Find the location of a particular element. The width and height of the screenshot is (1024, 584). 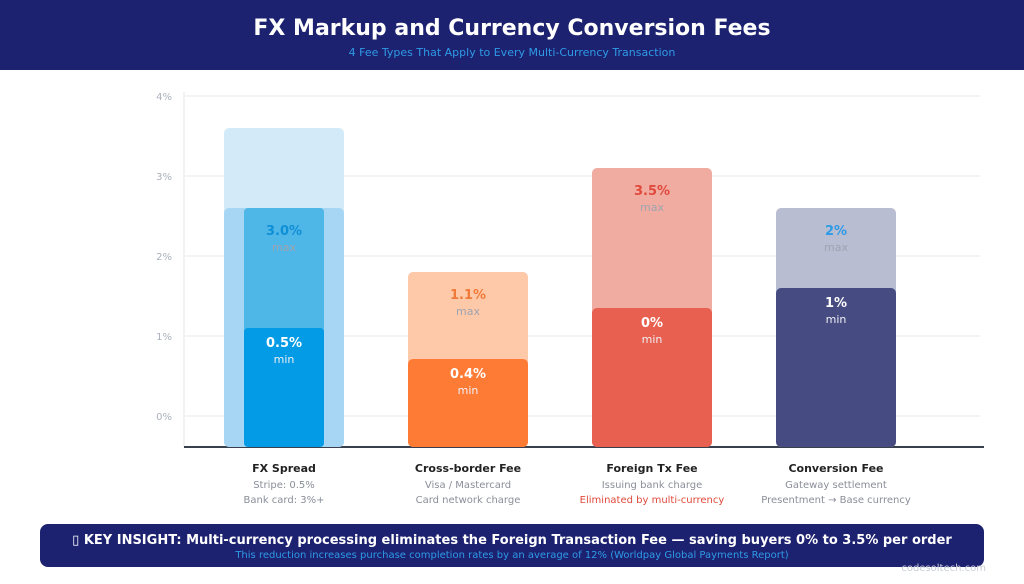

max-value-label: 1.1% is located at coordinates (468, 295).